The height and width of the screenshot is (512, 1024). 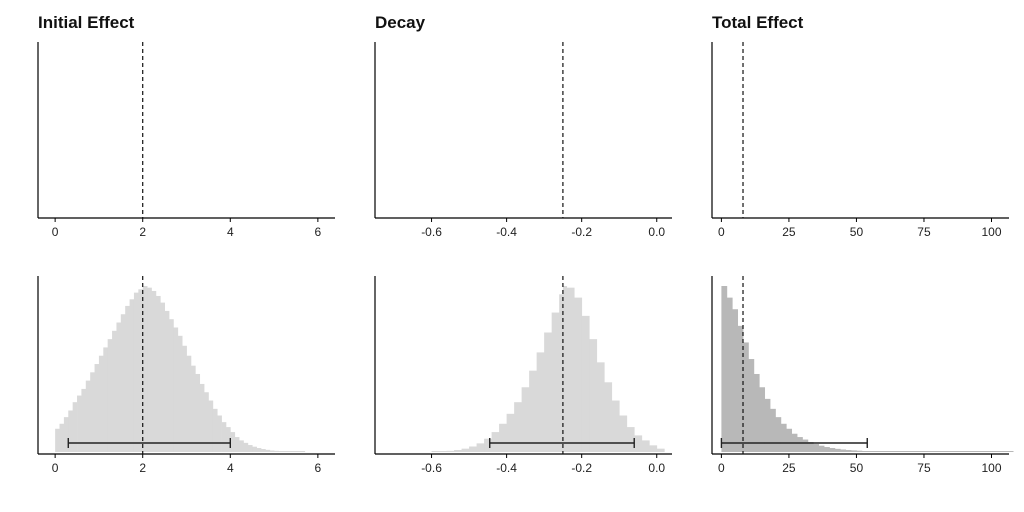 I want to click on panel-title-decay: Decay, so click(x=400, y=22).